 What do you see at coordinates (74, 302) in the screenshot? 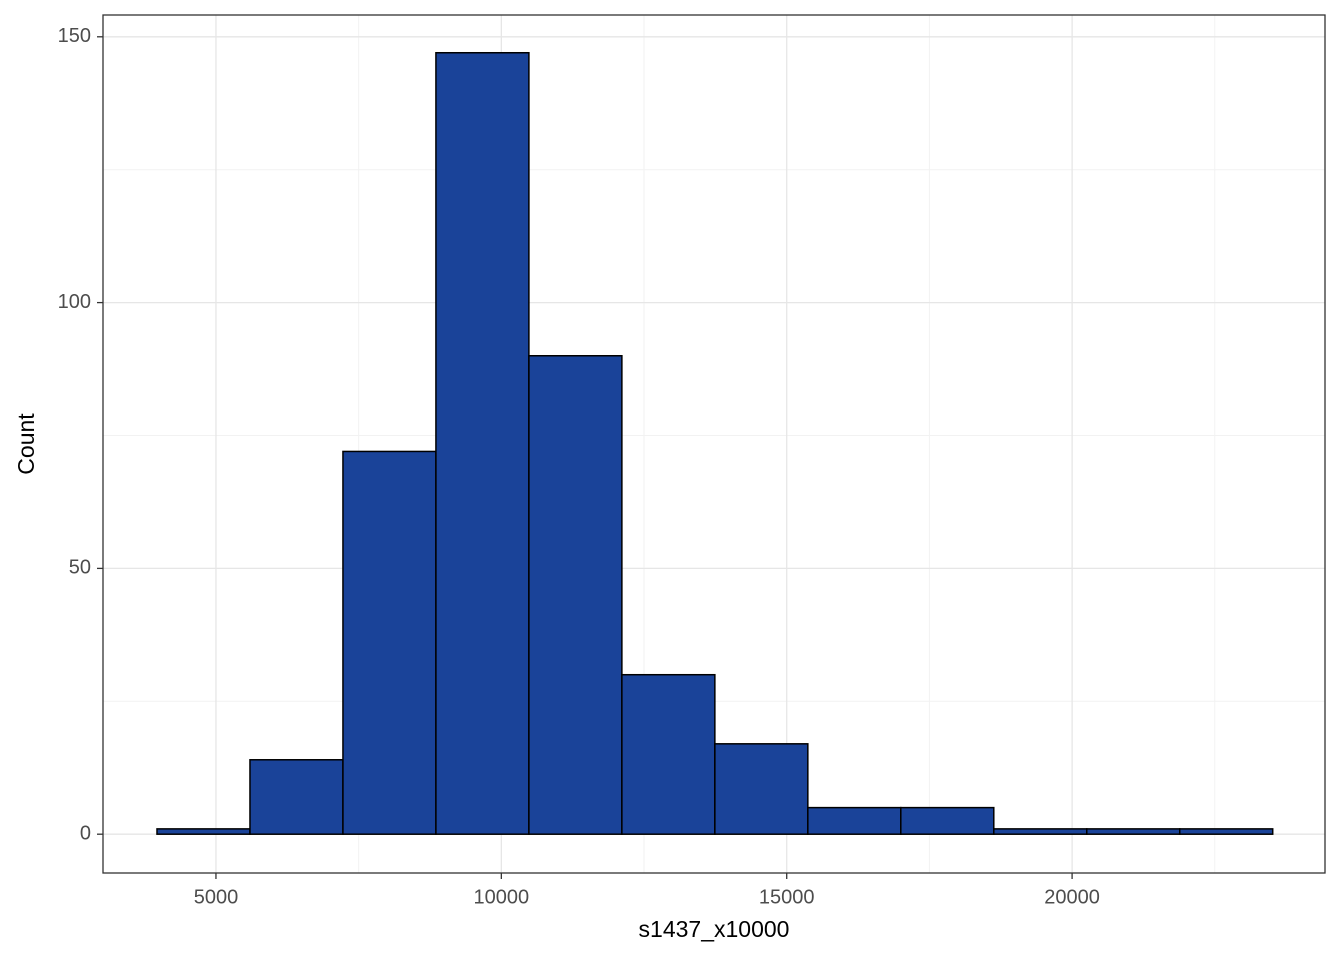
I see `y-tick-label: 100` at bounding box center [74, 302].